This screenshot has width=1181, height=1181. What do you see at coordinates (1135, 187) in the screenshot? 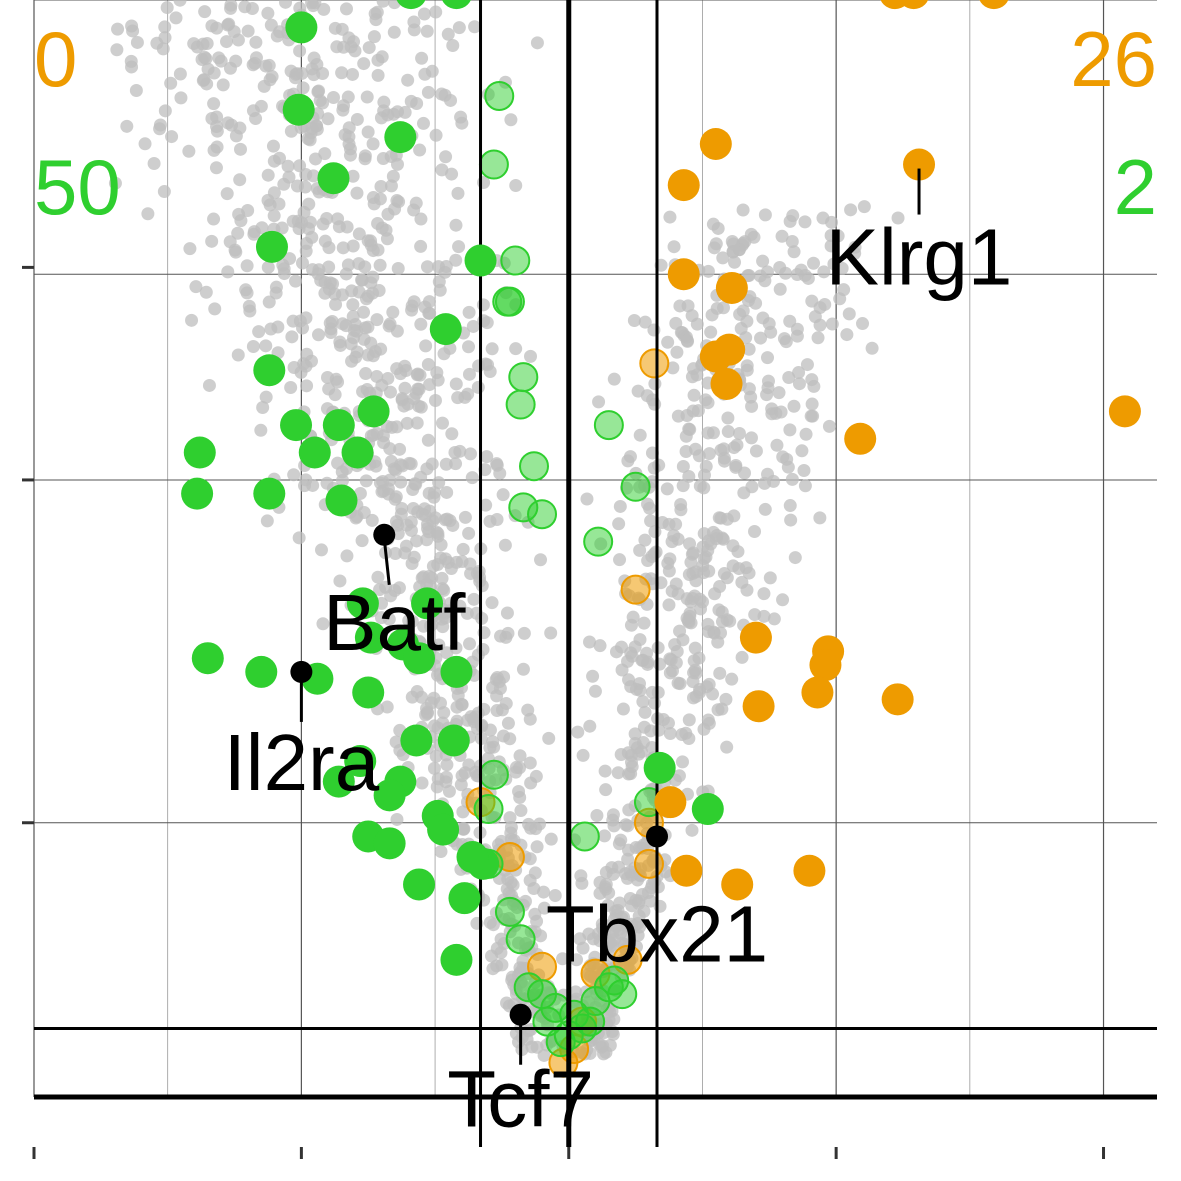
I see `count-second-right: 2` at bounding box center [1135, 187].